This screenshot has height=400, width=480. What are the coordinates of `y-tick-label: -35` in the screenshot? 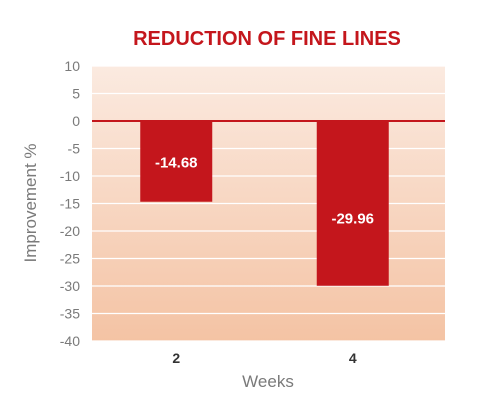 It's located at (70, 314).